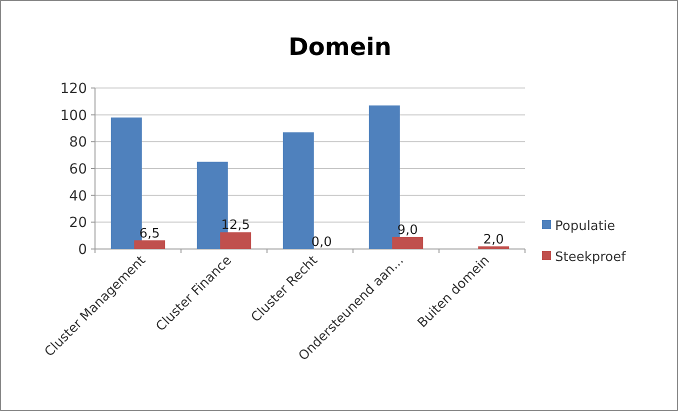 This screenshot has width=678, height=411. Describe the element at coordinates (340, 47) in the screenshot. I see `chart-title: Domein` at that location.